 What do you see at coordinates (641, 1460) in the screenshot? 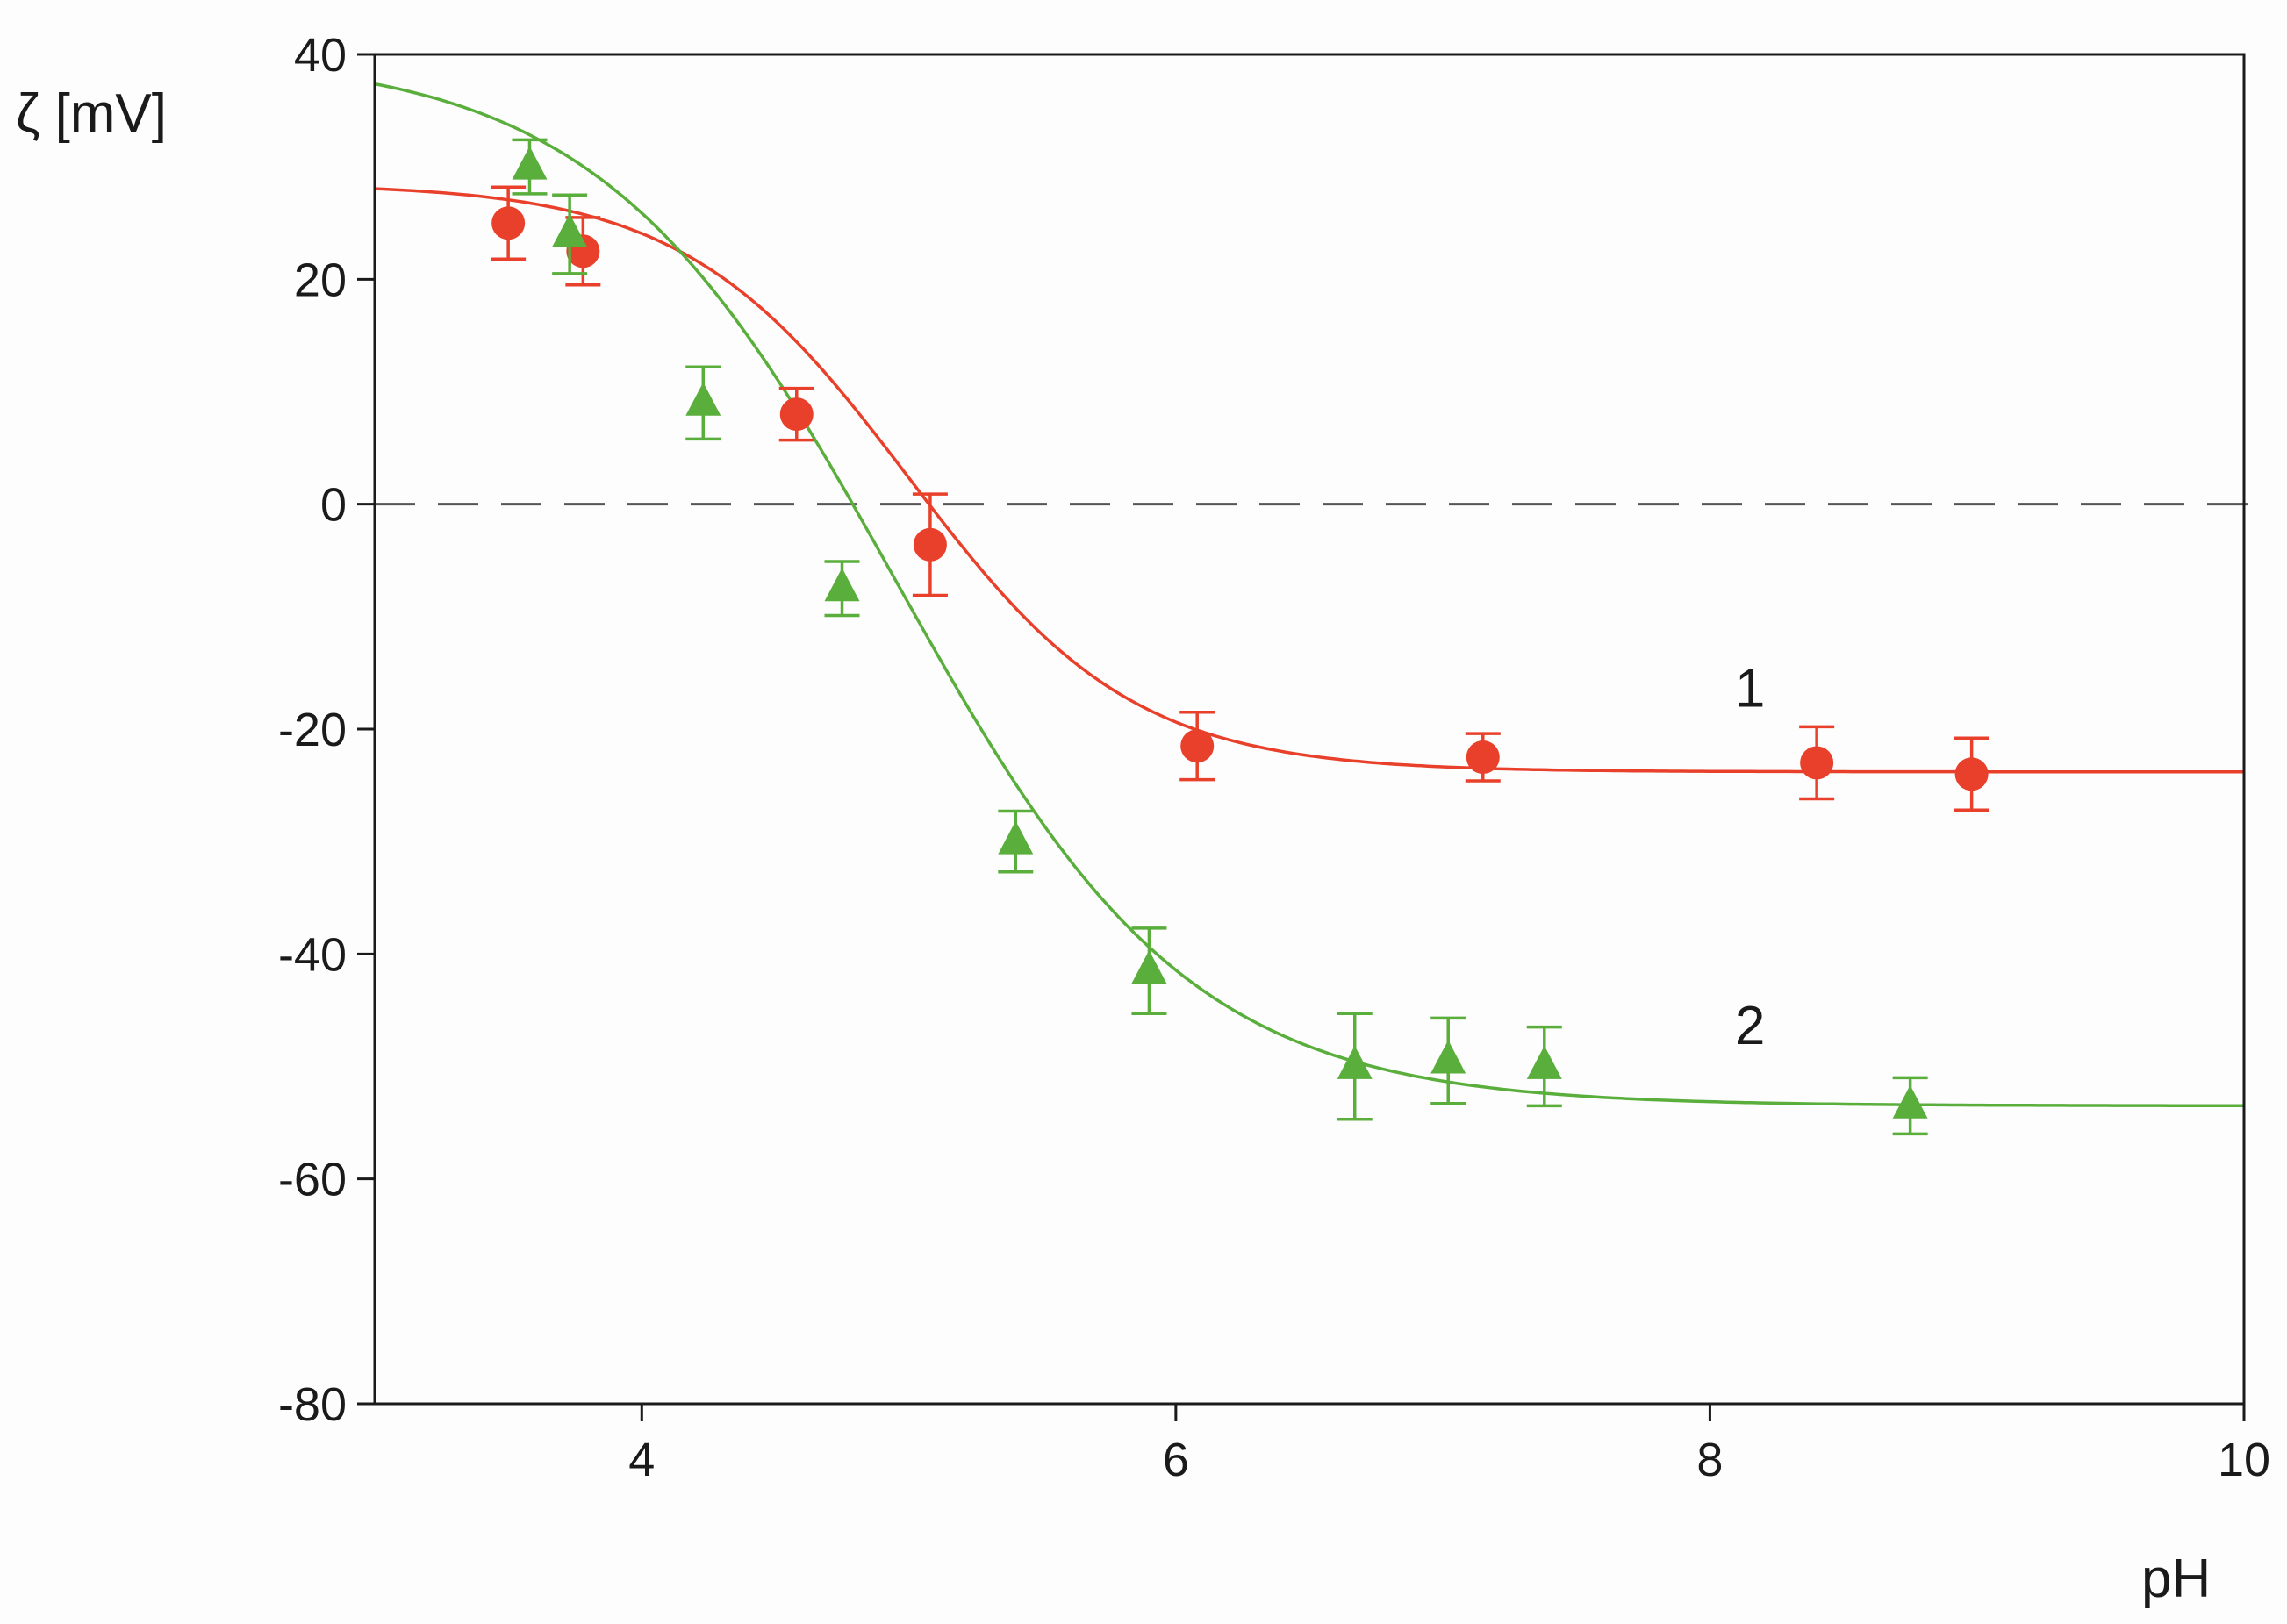
I see `x-tick-label: 4` at bounding box center [641, 1460].